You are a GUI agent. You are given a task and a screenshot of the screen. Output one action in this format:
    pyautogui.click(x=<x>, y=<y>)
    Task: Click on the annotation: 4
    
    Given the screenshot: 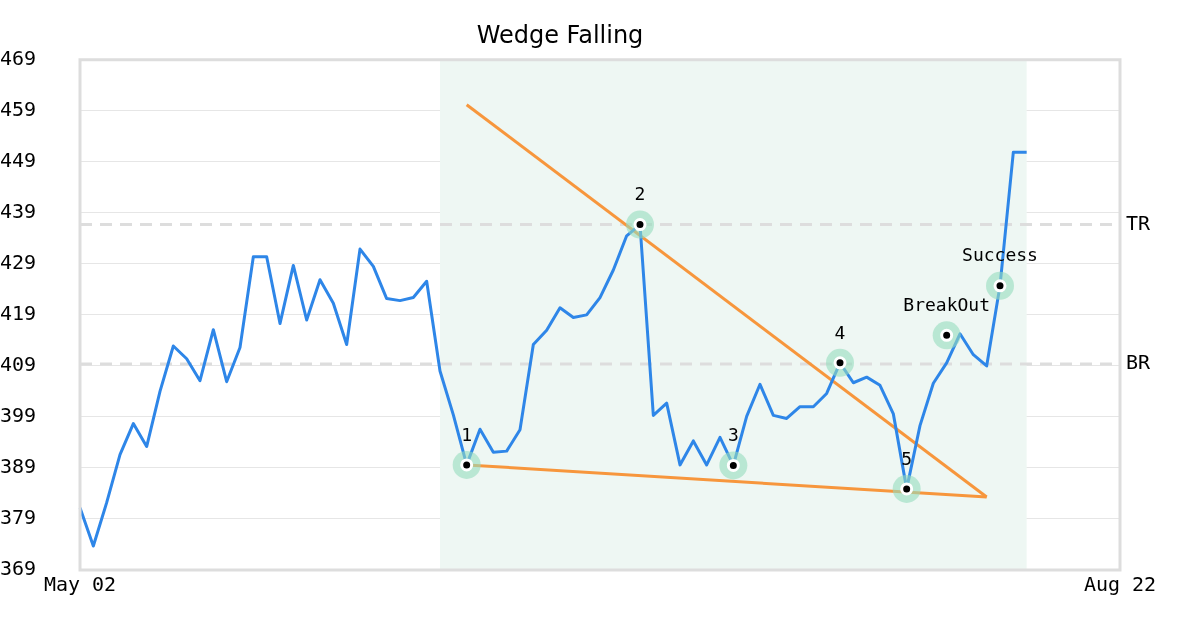 What is the action you would take?
    pyautogui.click(x=840, y=332)
    